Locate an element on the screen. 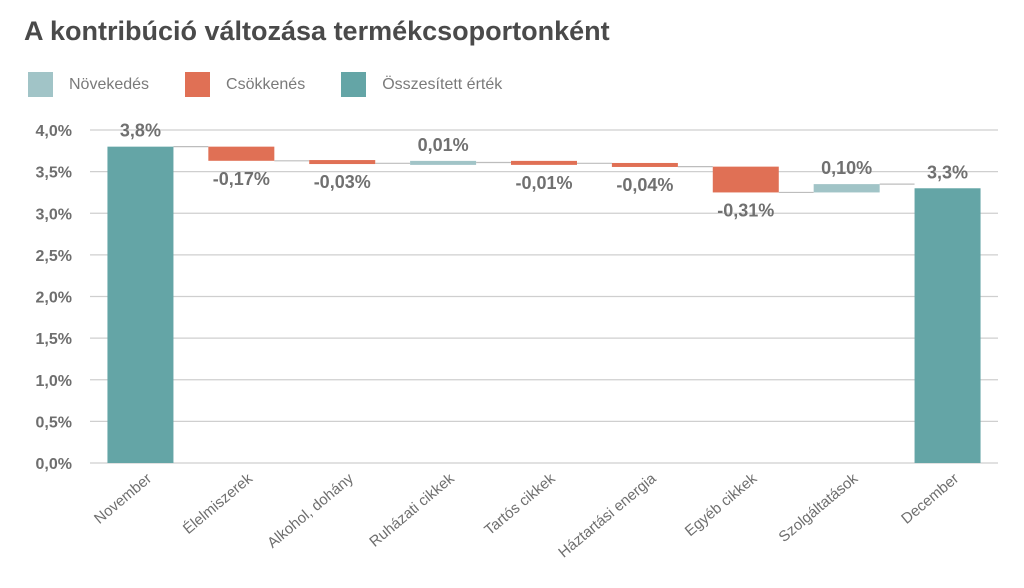 The height and width of the screenshot is (588, 1024). data-label: -0,17% is located at coordinates (241, 179).